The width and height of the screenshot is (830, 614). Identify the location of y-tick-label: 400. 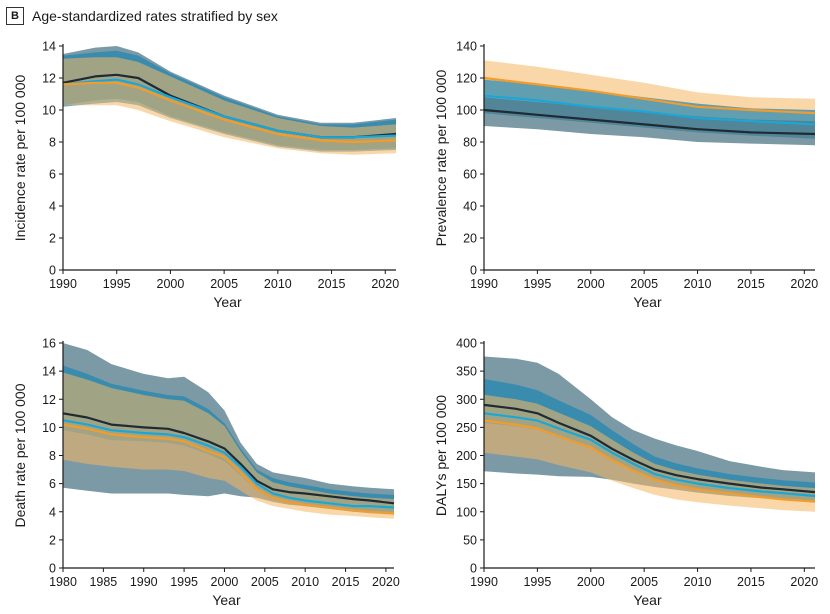
(466, 344).